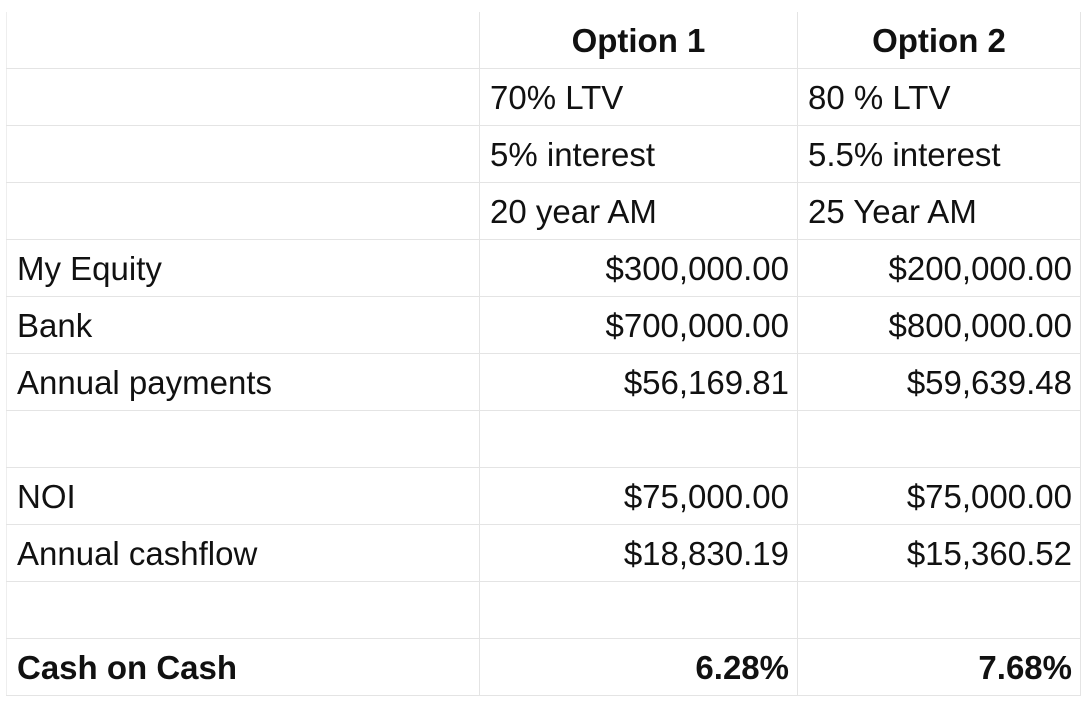 This screenshot has height=710, width=1086. I want to click on table-row-ltv: 70% LTV 80 % LTV, so click(543, 97).